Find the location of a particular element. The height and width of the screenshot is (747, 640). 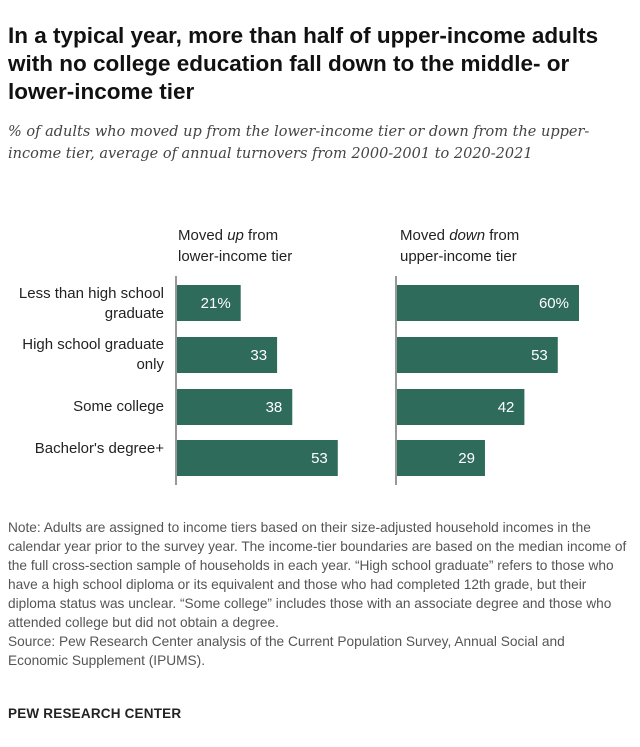

category-label-less-than-high-school: Less than high school graduate is located at coordinates (91, 303).